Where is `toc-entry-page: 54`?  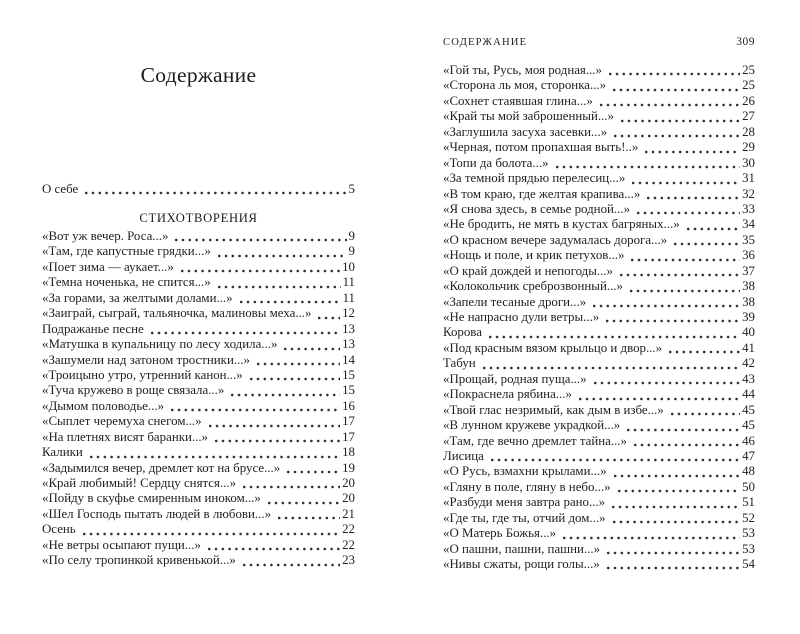
toc-entry-page: 54 is located at coordinates (748, 564).